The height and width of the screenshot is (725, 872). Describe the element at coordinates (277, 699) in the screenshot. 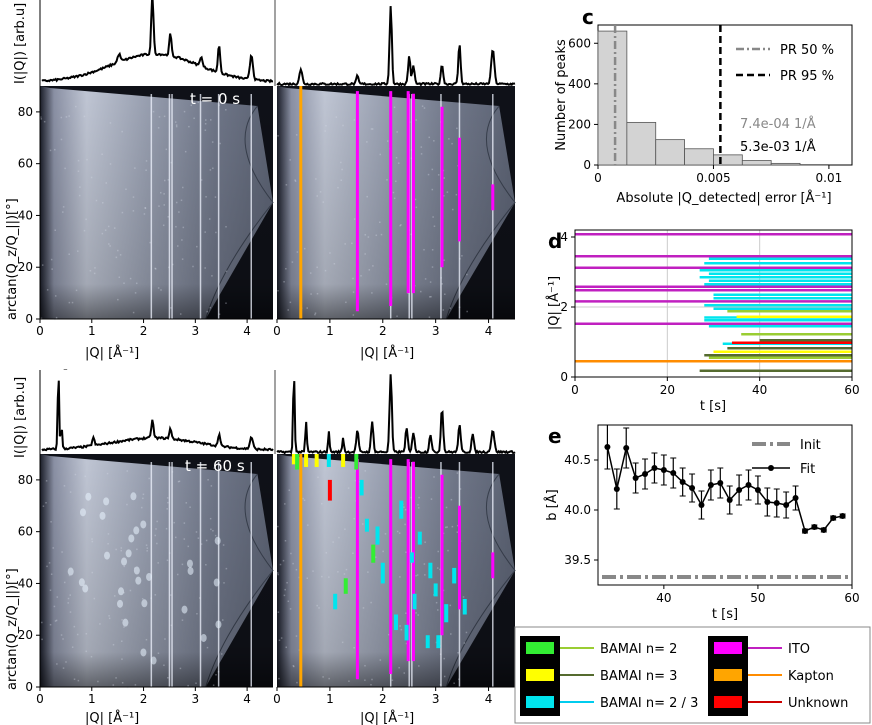

I see `x-tick-label: 0` at that location.